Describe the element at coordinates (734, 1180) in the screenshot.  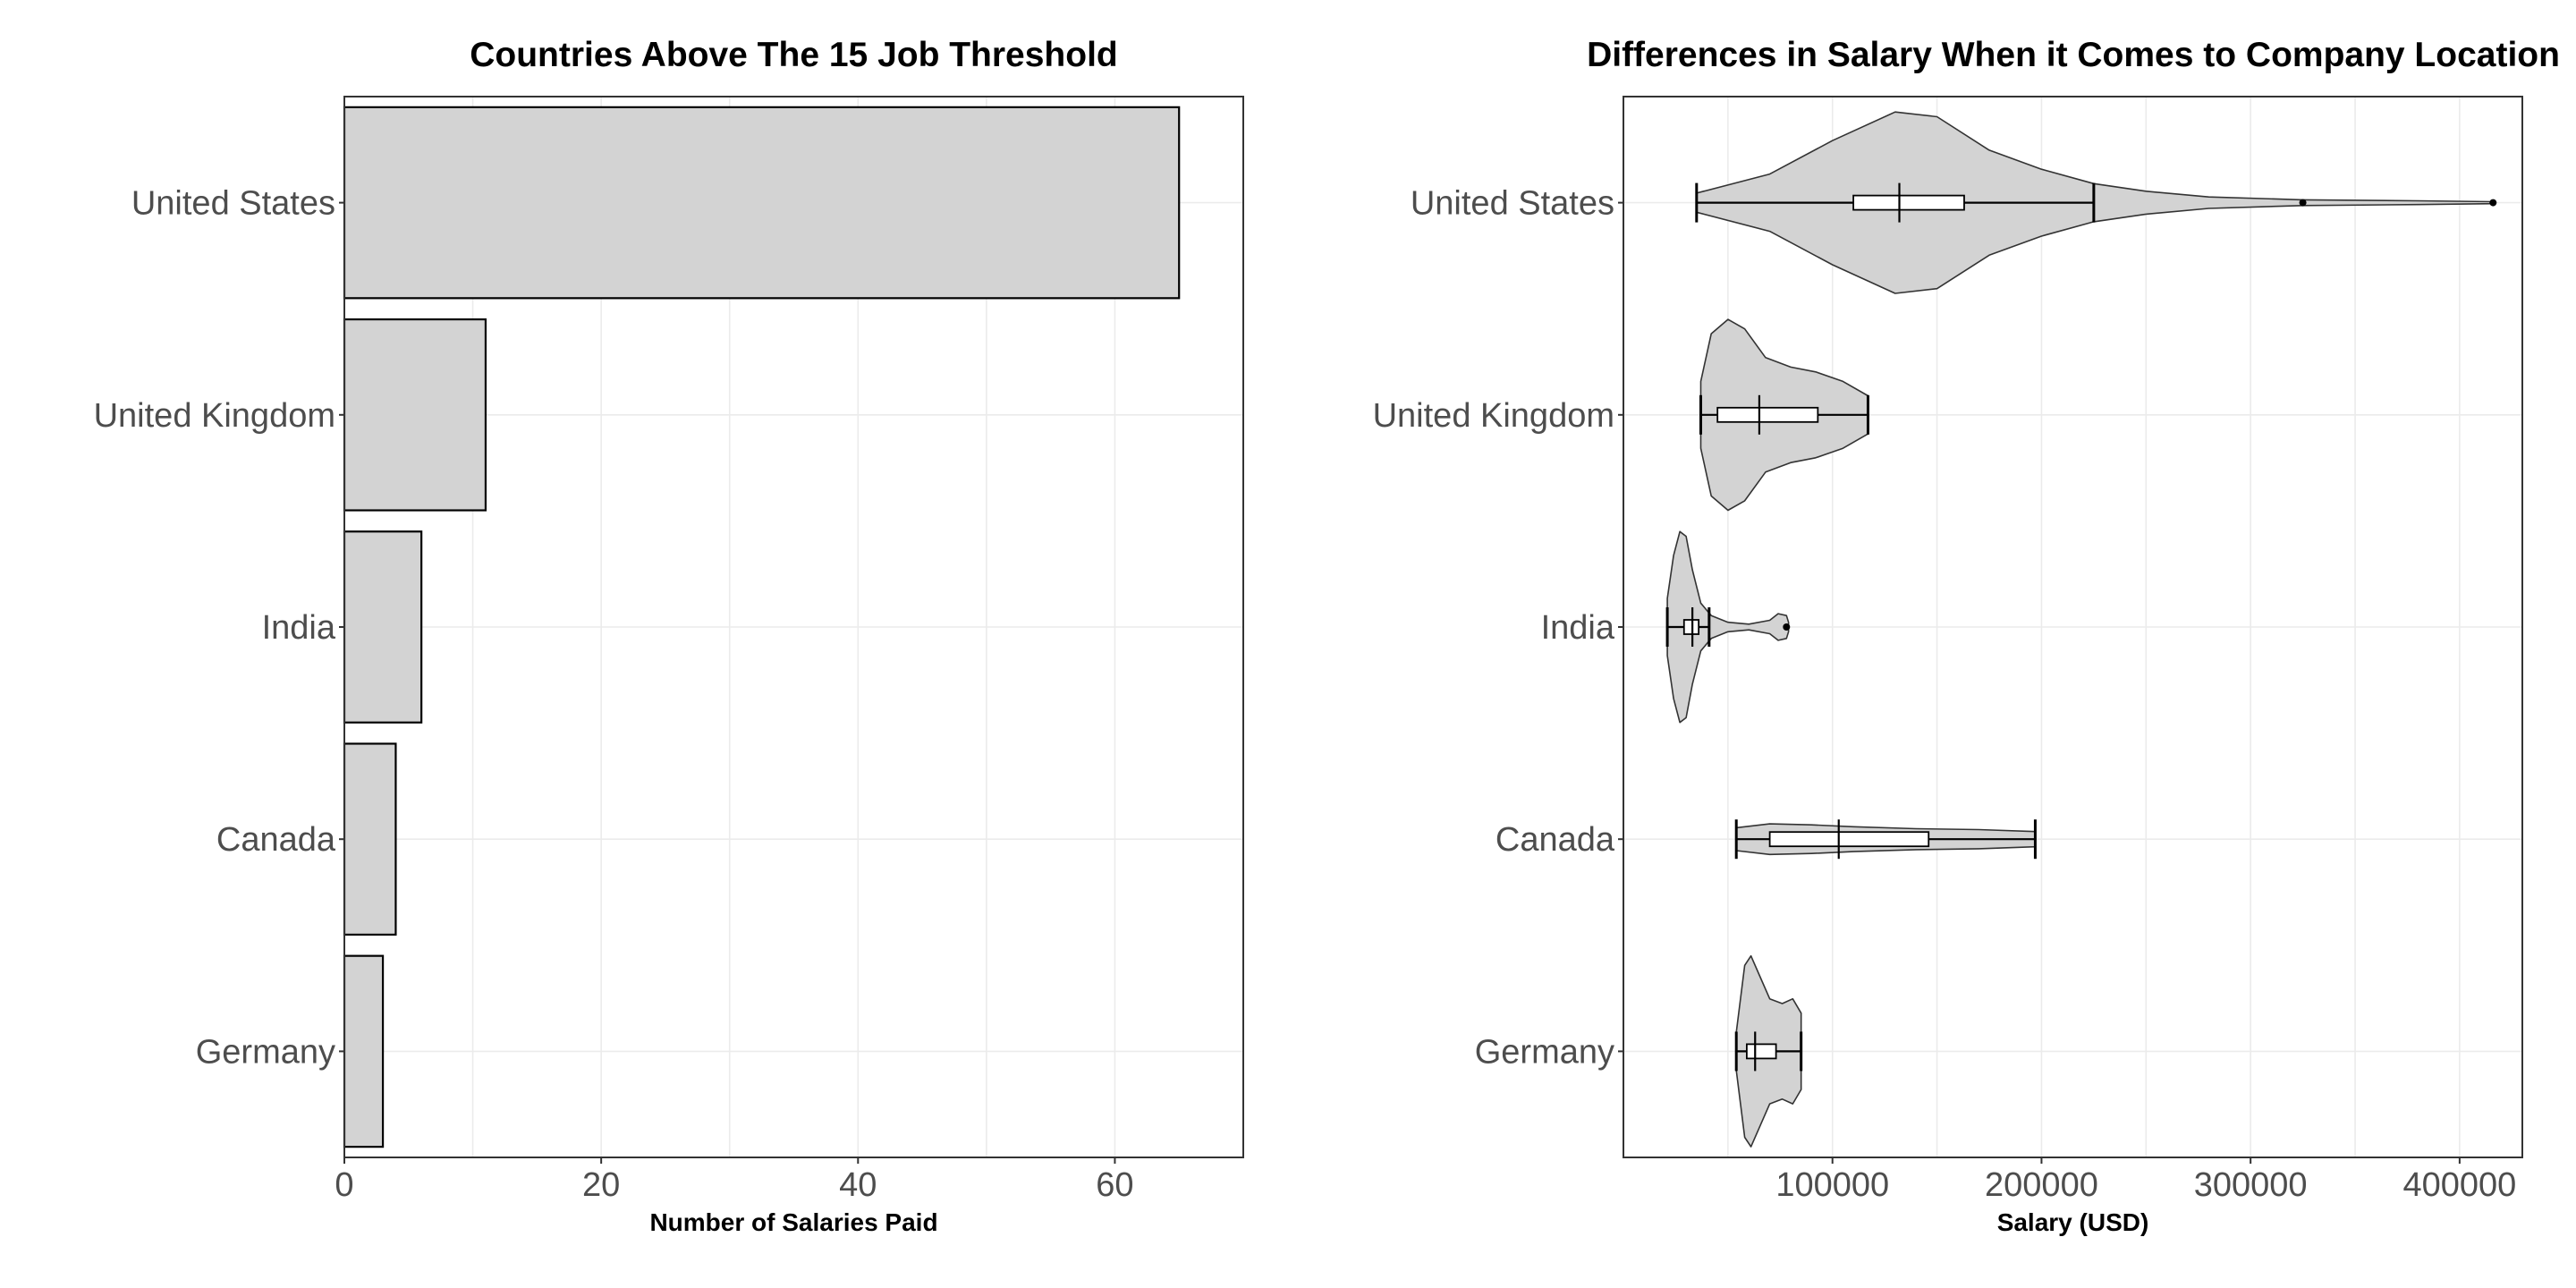
I see `bar-chart-x-ticks: 0 20 40 60` at that location.